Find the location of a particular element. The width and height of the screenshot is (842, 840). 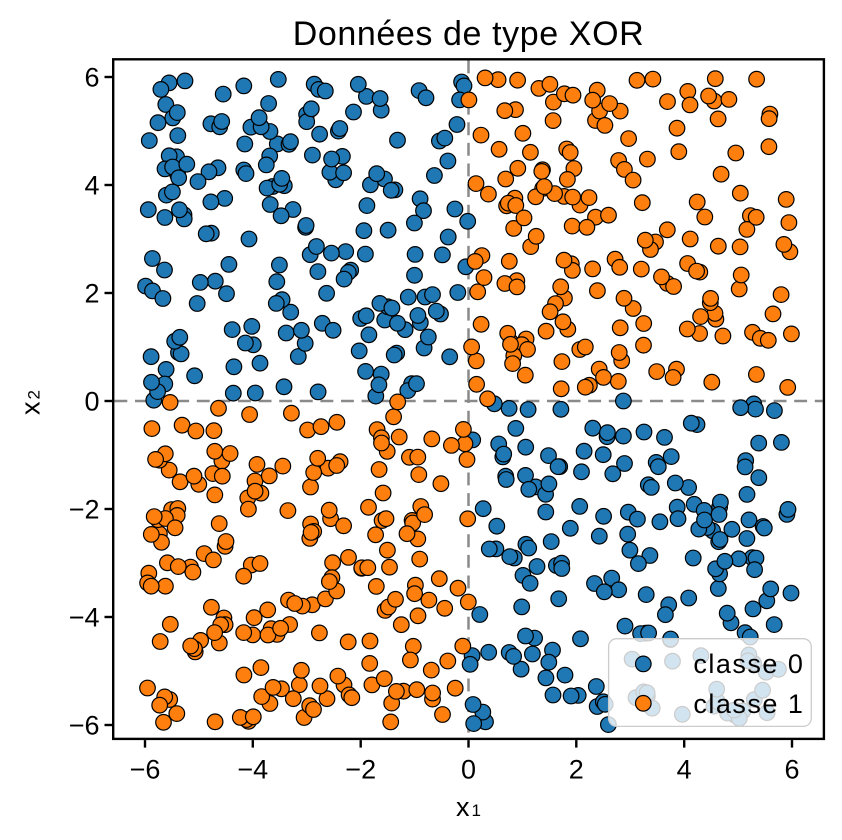

svg-text: 1 is located at coordinates (476, 810).